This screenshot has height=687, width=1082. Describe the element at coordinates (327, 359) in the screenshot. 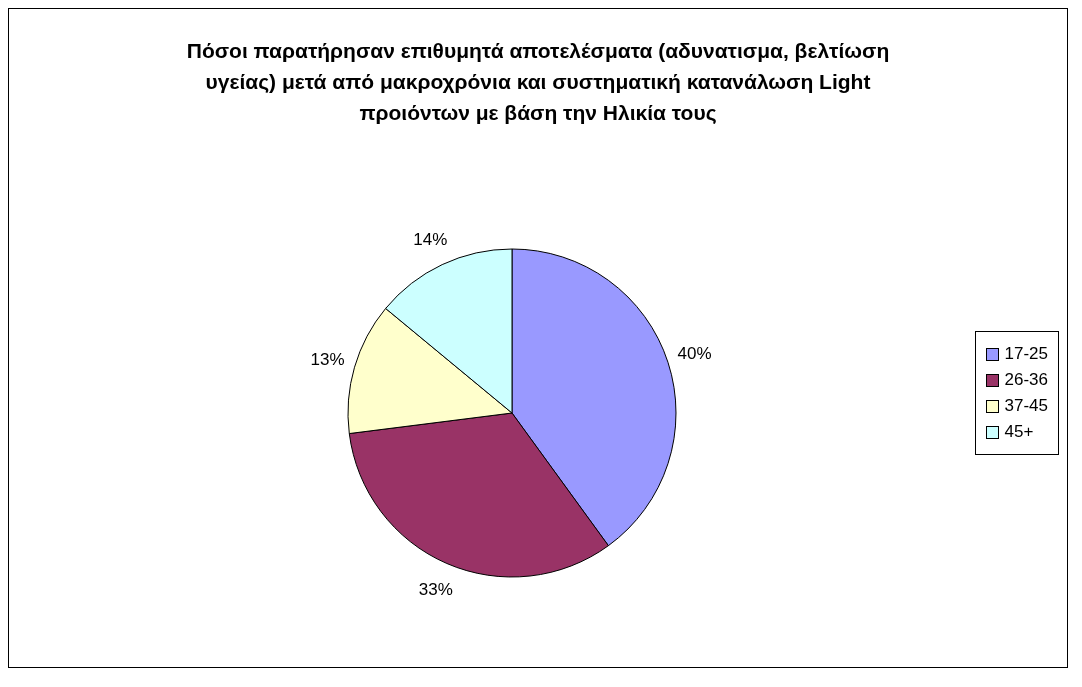

I see `data-label: 13%` at that location.